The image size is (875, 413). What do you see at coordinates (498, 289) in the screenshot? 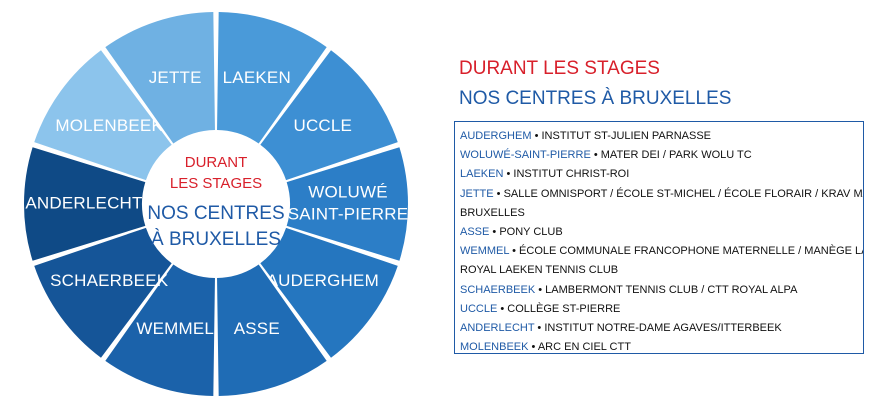
I see `centre-place: SCHAERBEEK` at bounding box center [498, 289].